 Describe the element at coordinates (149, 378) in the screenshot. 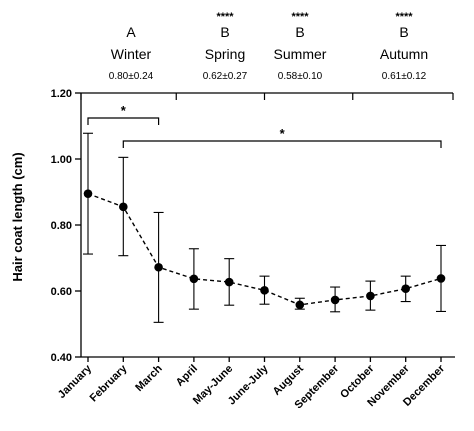

I see `x-tick-label: March` at that location.